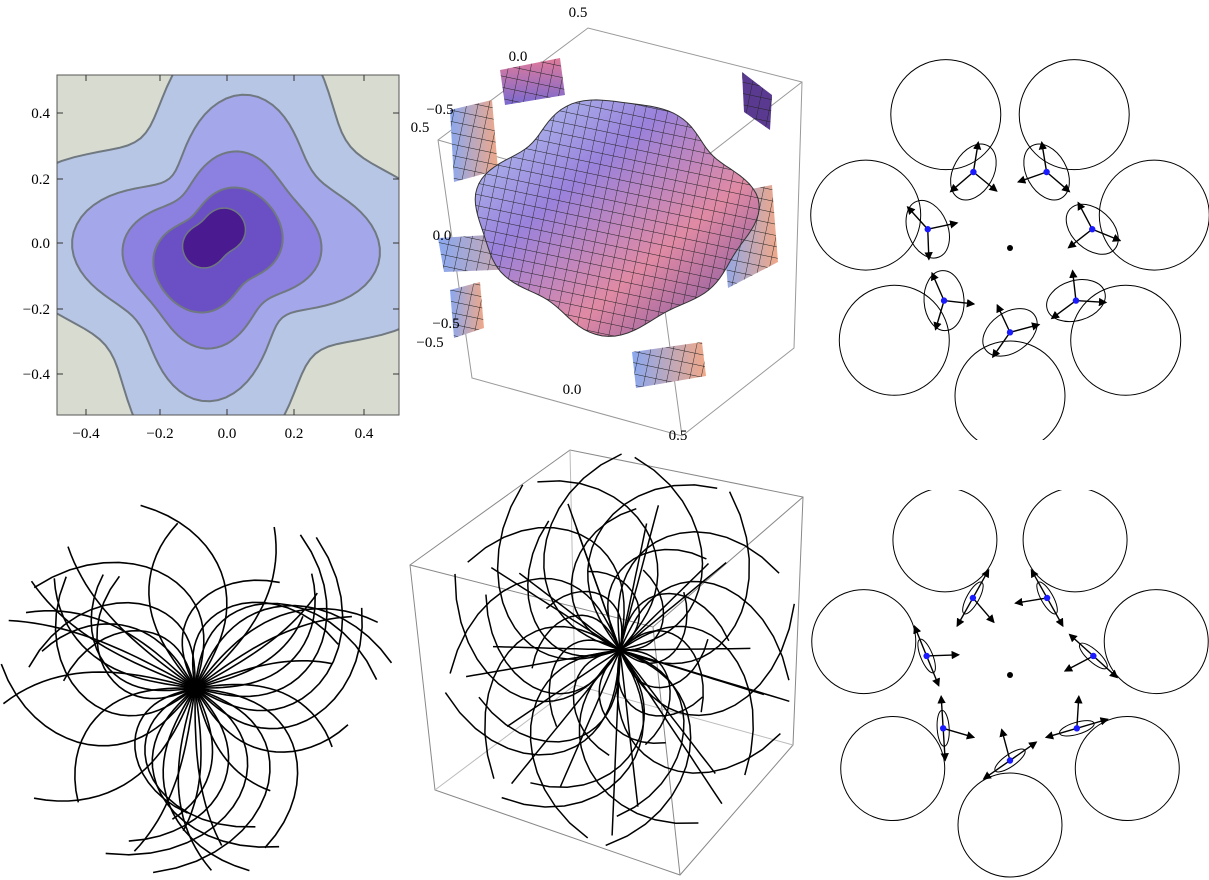  I want to click on x-tick-label: 0.4, so click(364, 434).